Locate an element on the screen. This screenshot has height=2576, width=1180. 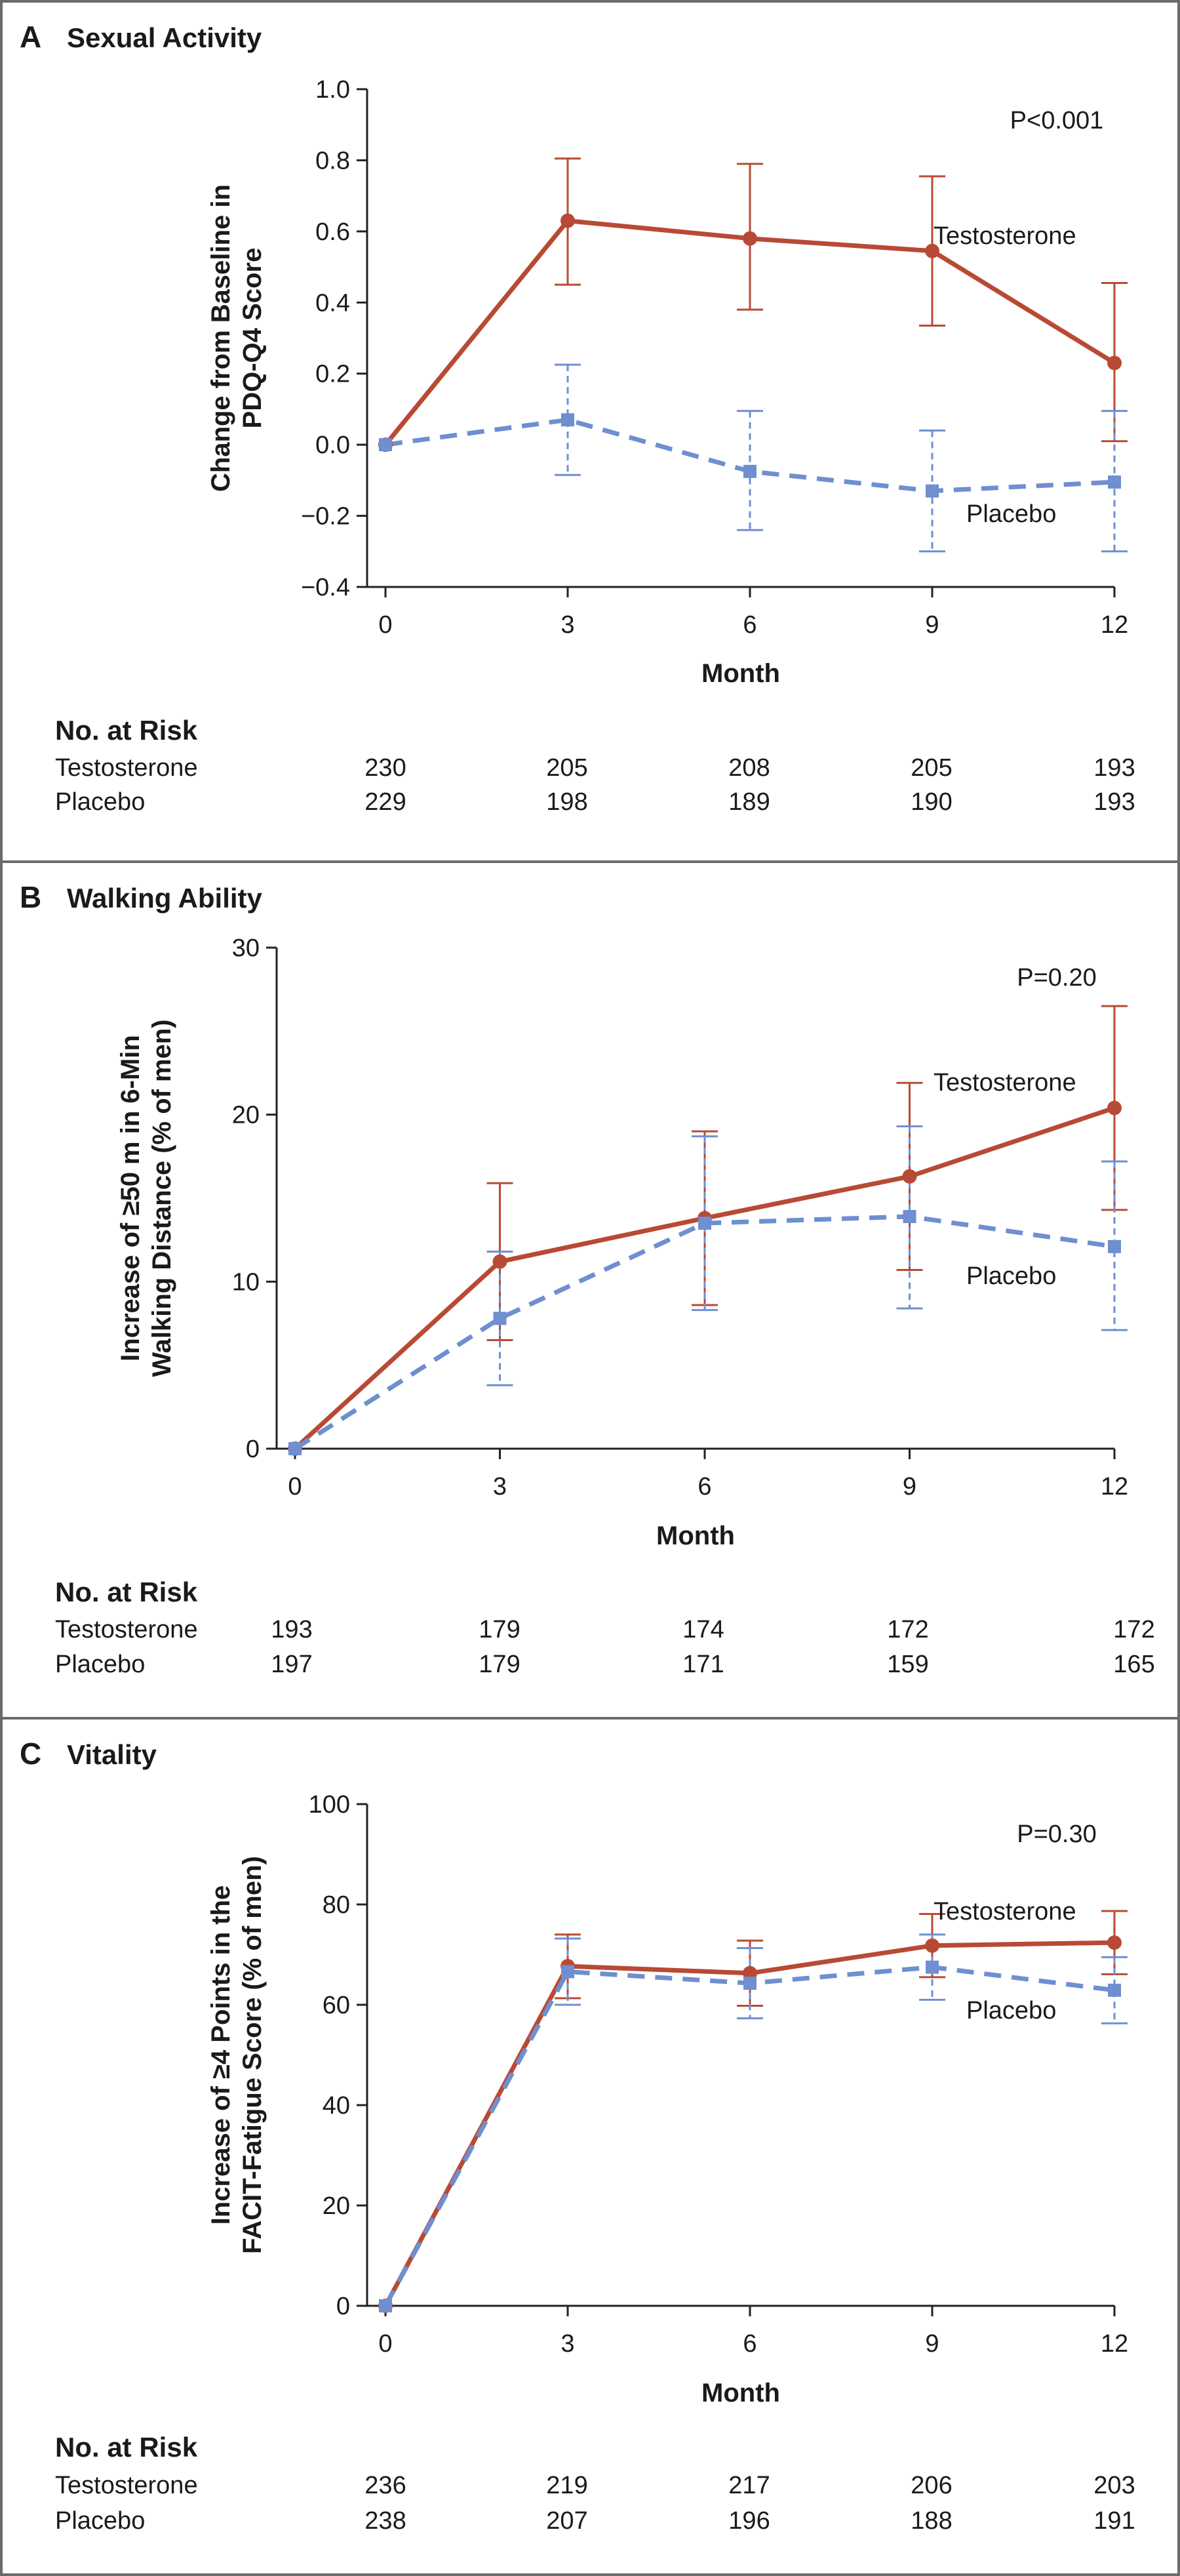
risk-count: 196 is located at coordinates (749, 2521).